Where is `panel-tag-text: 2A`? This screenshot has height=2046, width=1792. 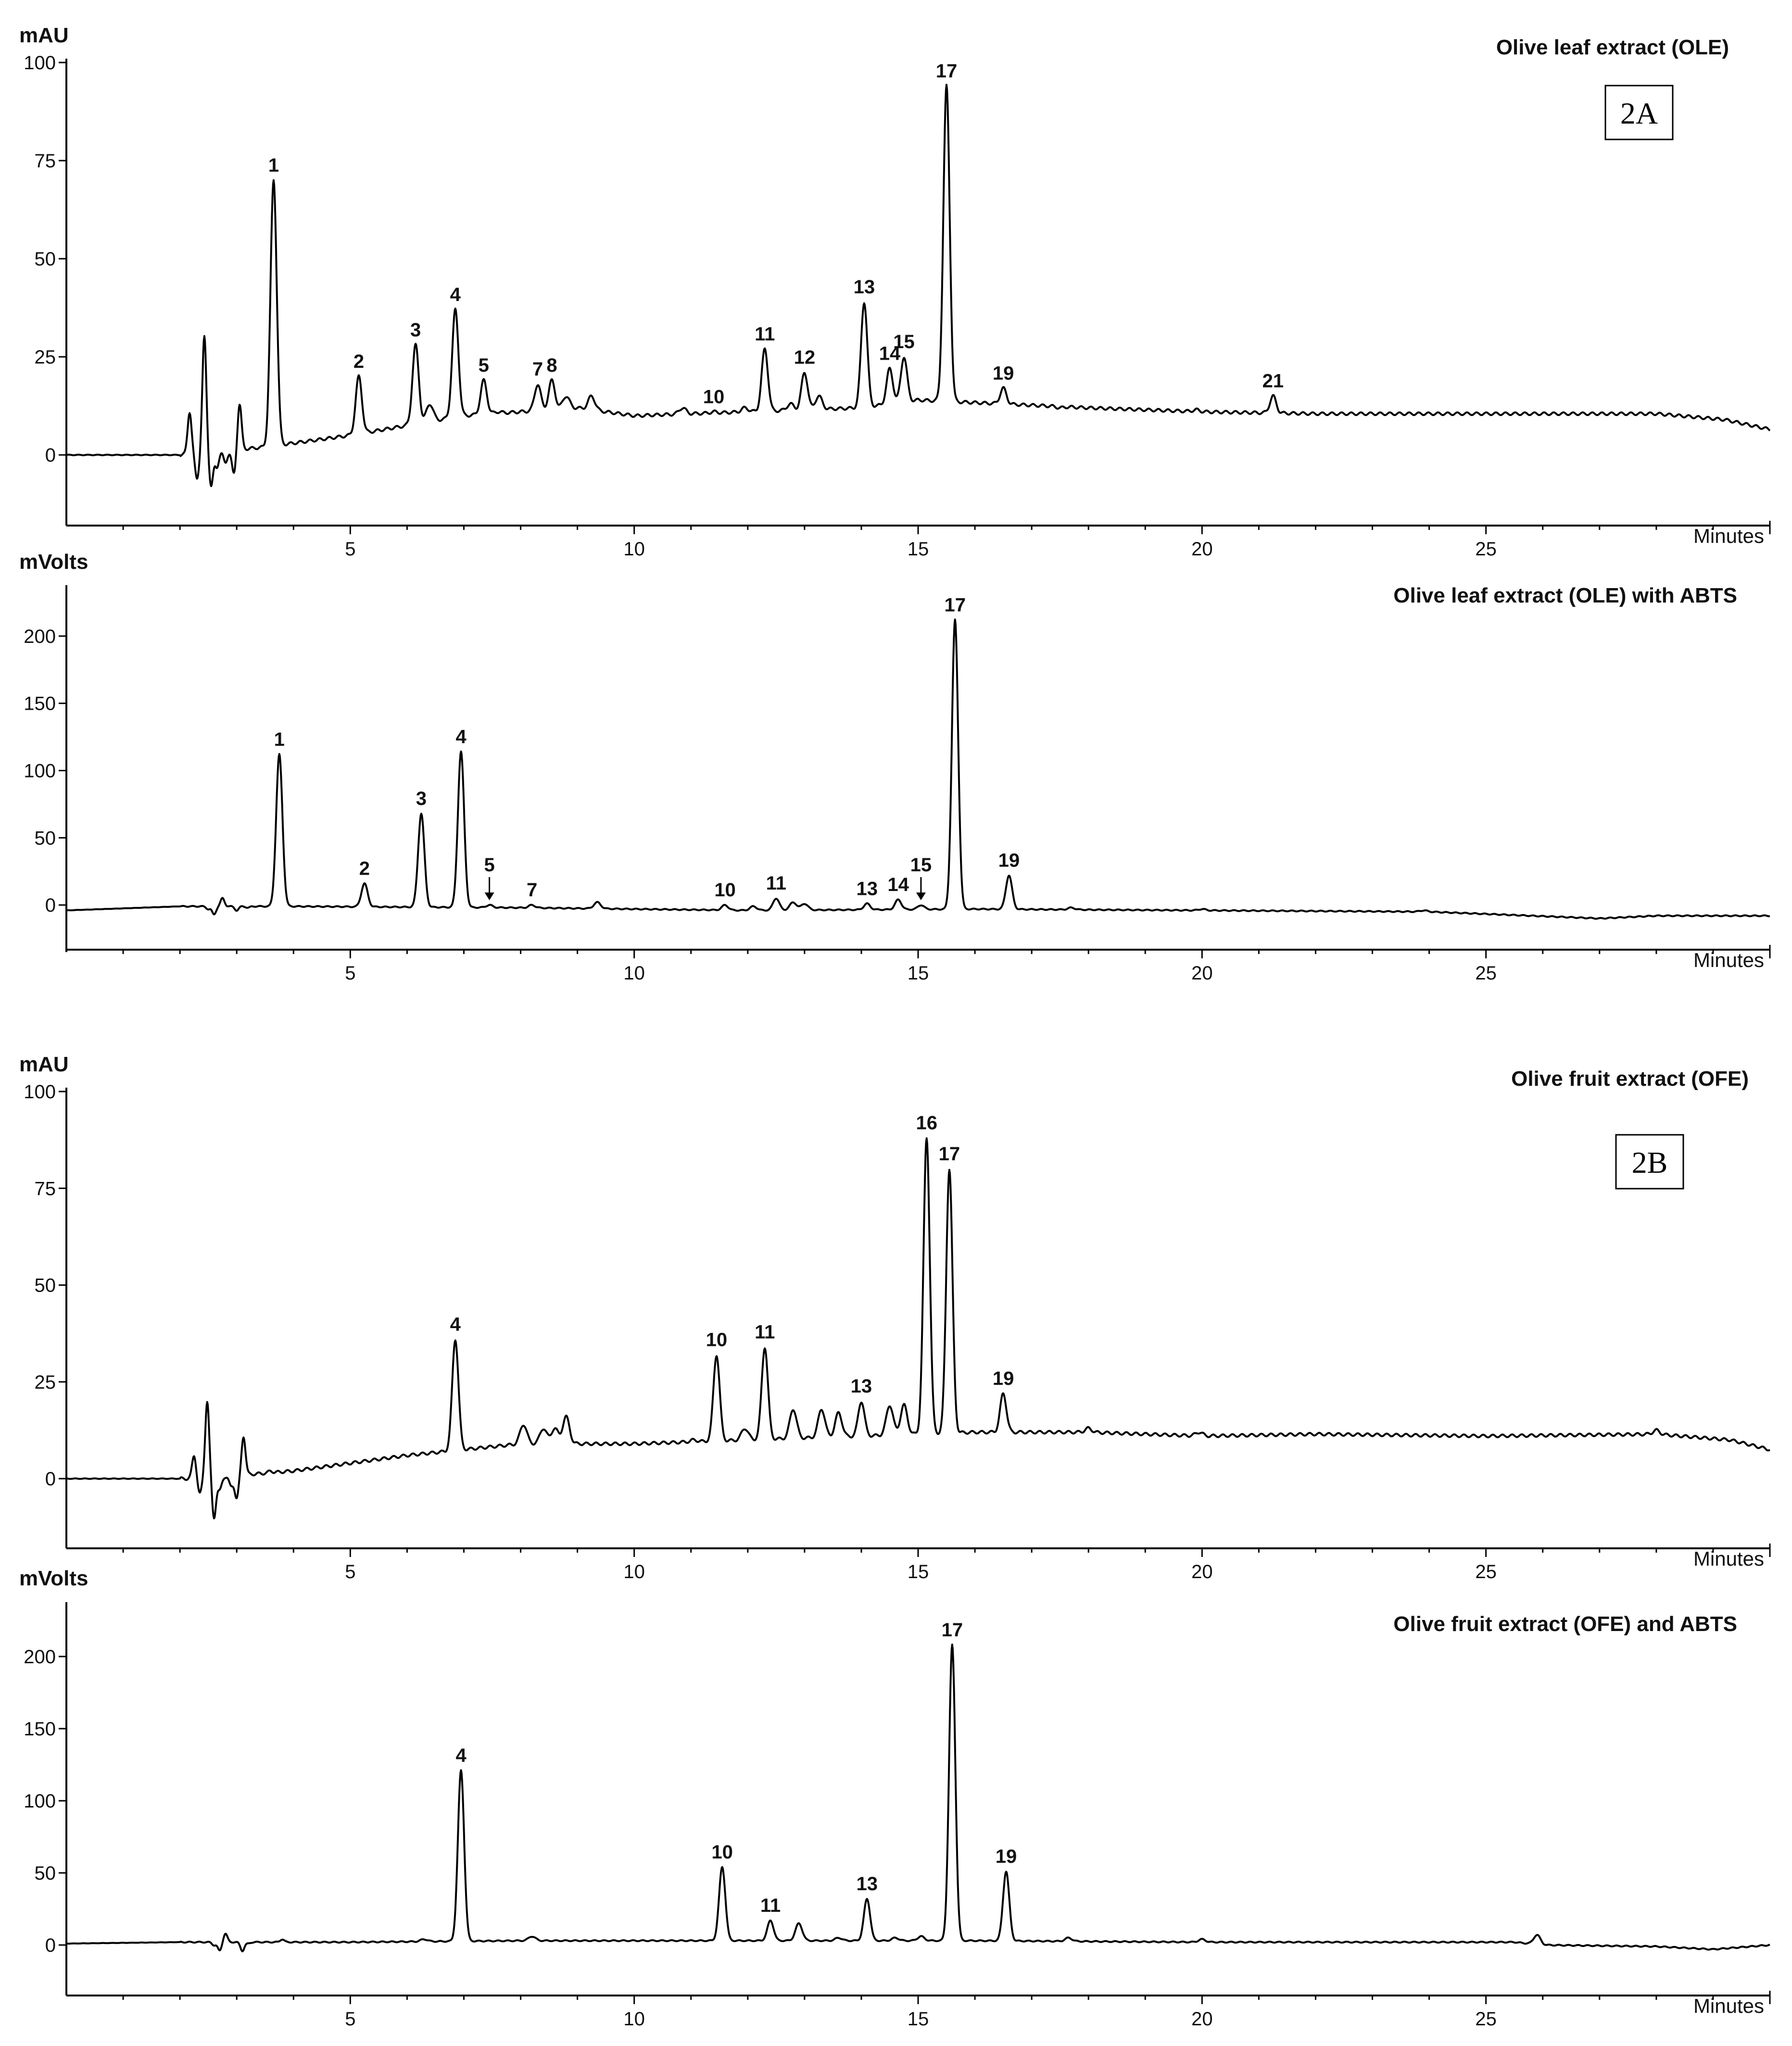 panel-tag-text: 2A is located at coordinates (1639, 113).